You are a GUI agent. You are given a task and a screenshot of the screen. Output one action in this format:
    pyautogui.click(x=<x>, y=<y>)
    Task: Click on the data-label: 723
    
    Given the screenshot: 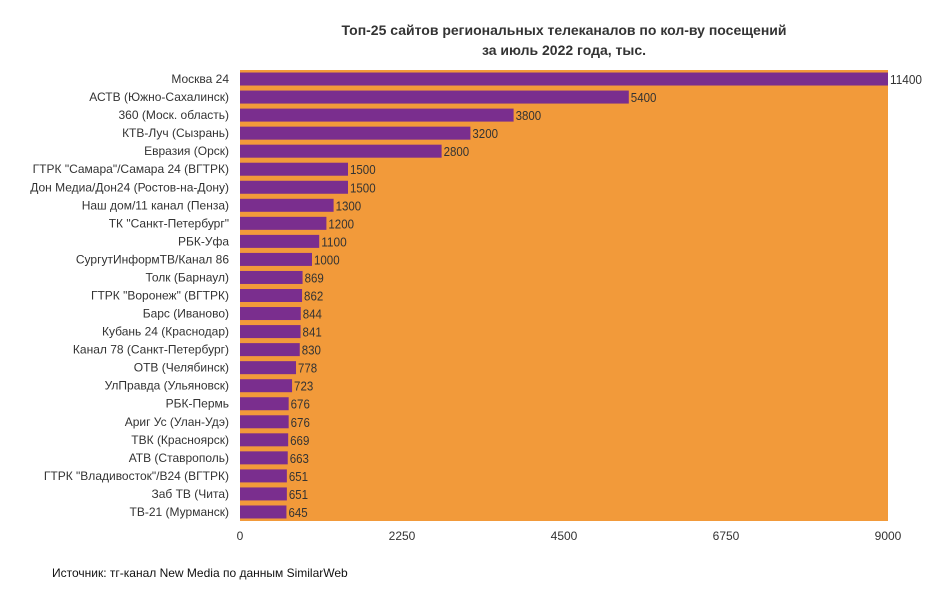 What is the action you would take?
    pyautogui.click(x=303, y=386)
    